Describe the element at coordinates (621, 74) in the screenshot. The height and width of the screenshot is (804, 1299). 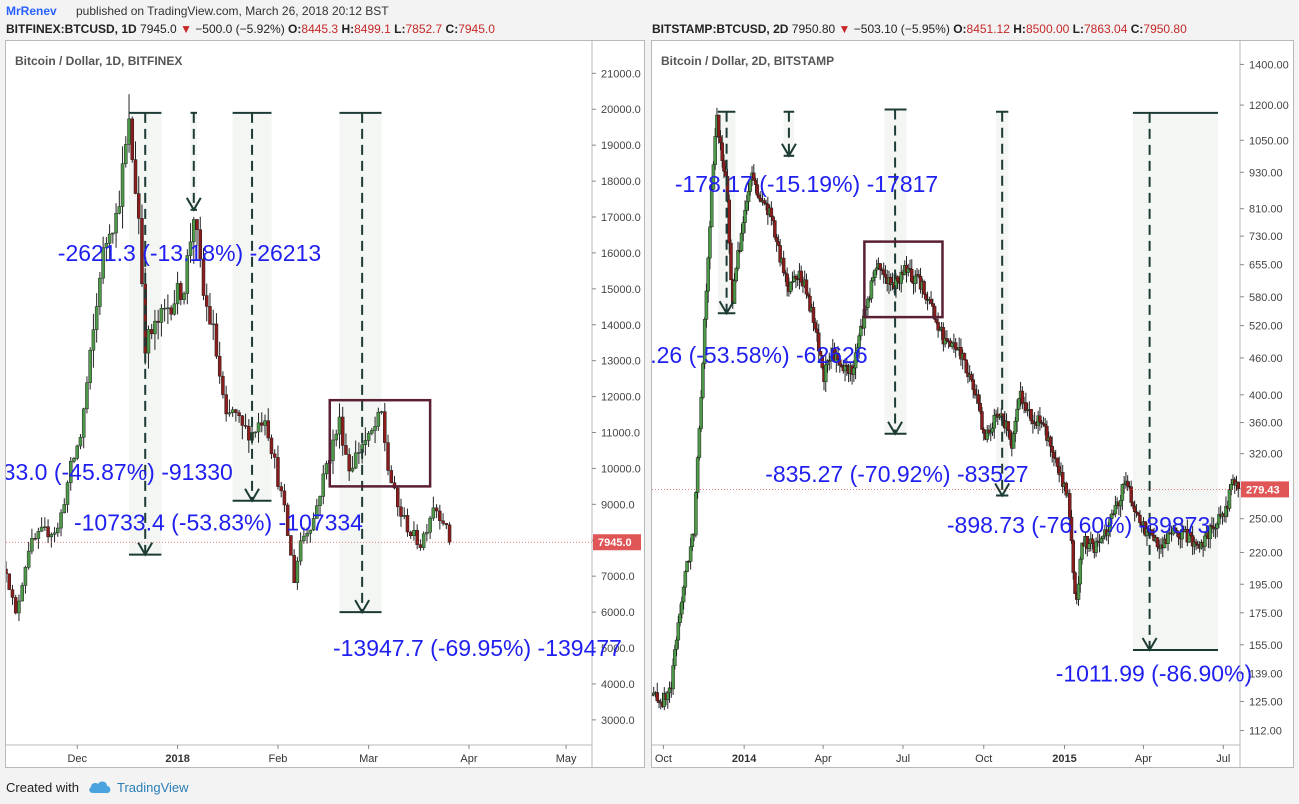
I see `y-tick-label: 21000.0` at that location.